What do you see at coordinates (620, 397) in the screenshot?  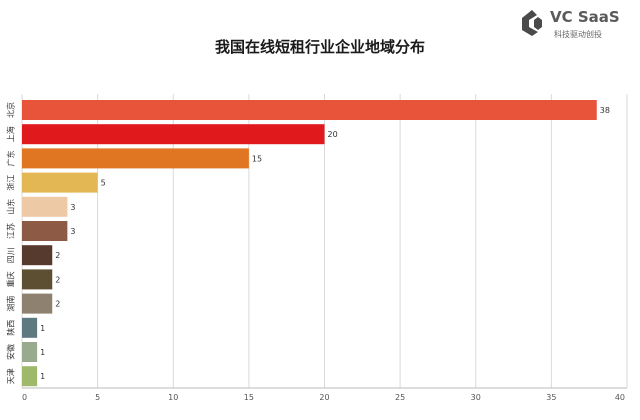 I see `x-tick-label: 40` at bounding box center [620, 397].